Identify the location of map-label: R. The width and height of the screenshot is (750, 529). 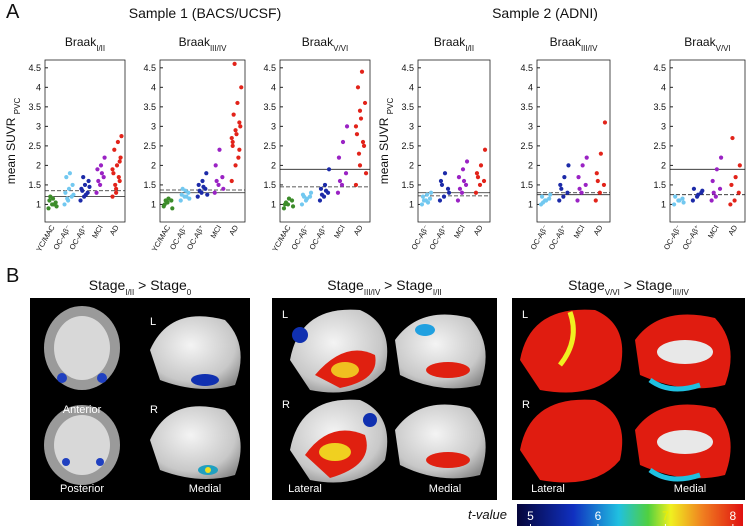
(154, 410).